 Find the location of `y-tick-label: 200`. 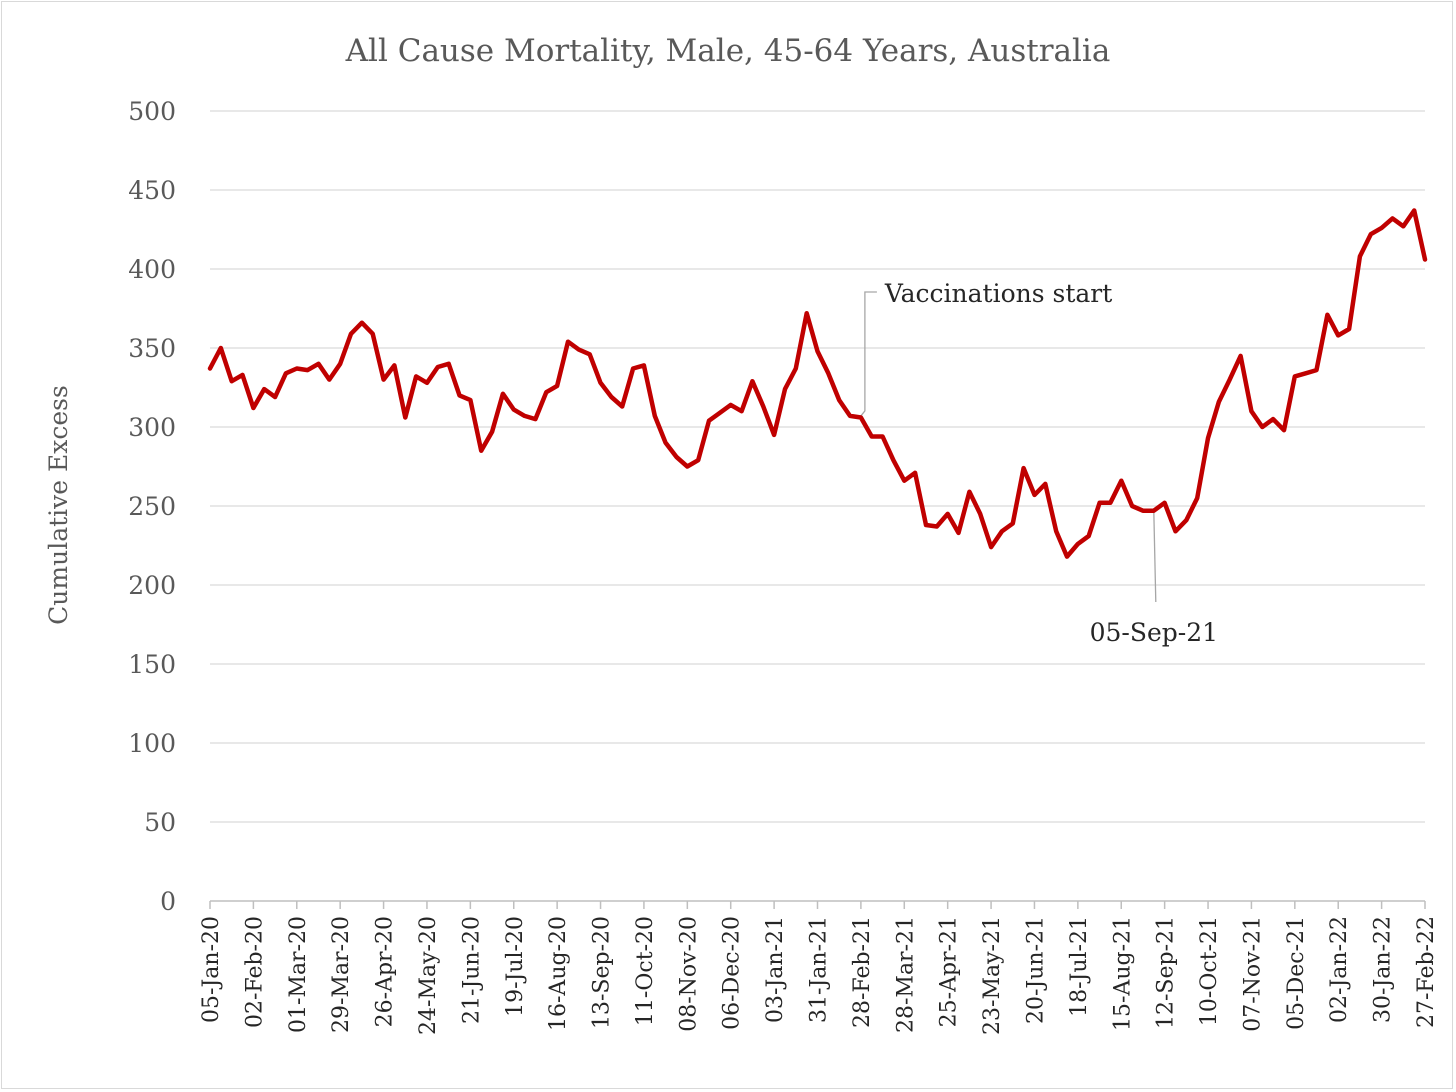

y-tick-label: 200 is located at coordinates (152, 585).